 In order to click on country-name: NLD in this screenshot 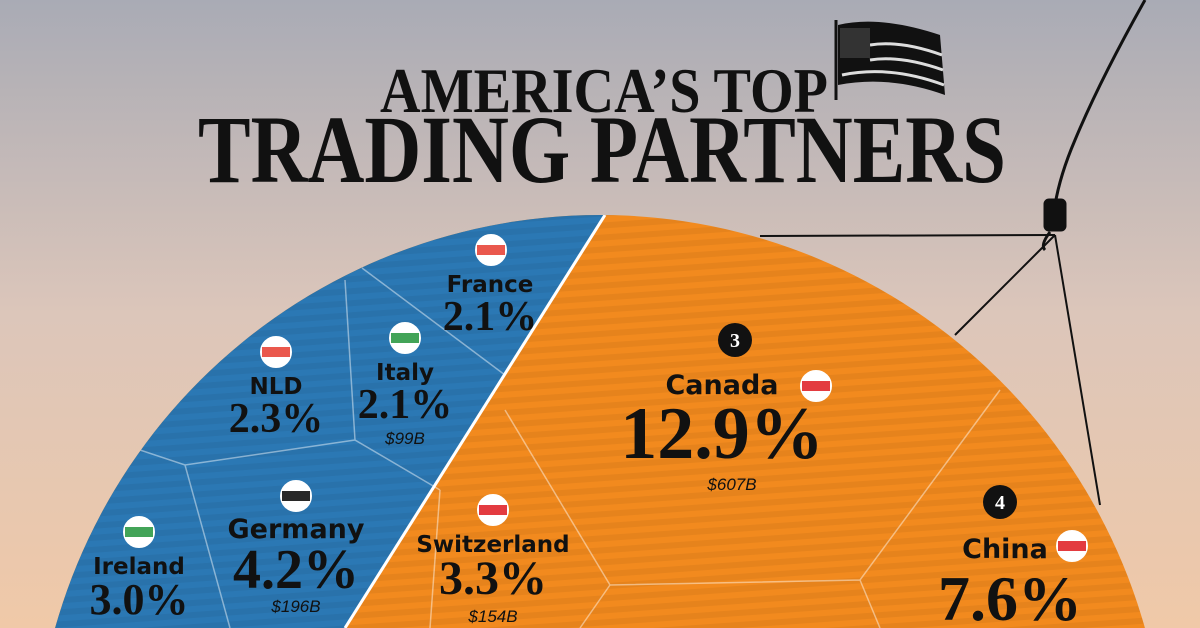, I will do `click(276, 387)`.